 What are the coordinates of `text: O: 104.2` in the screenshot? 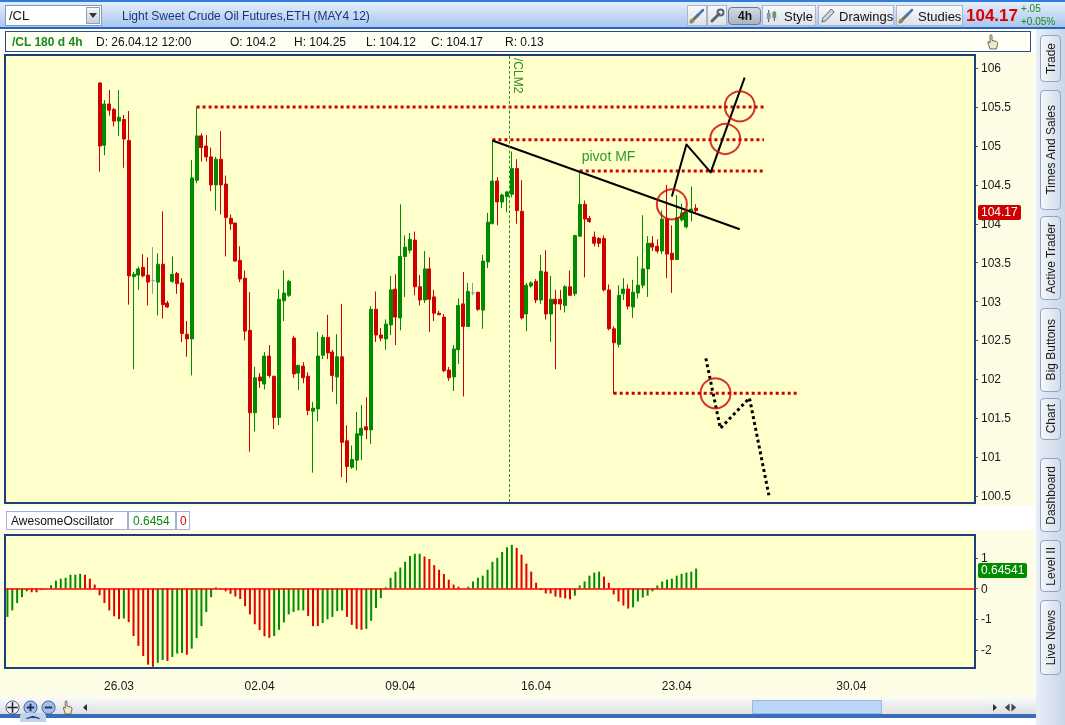 It's located at (253, 42).